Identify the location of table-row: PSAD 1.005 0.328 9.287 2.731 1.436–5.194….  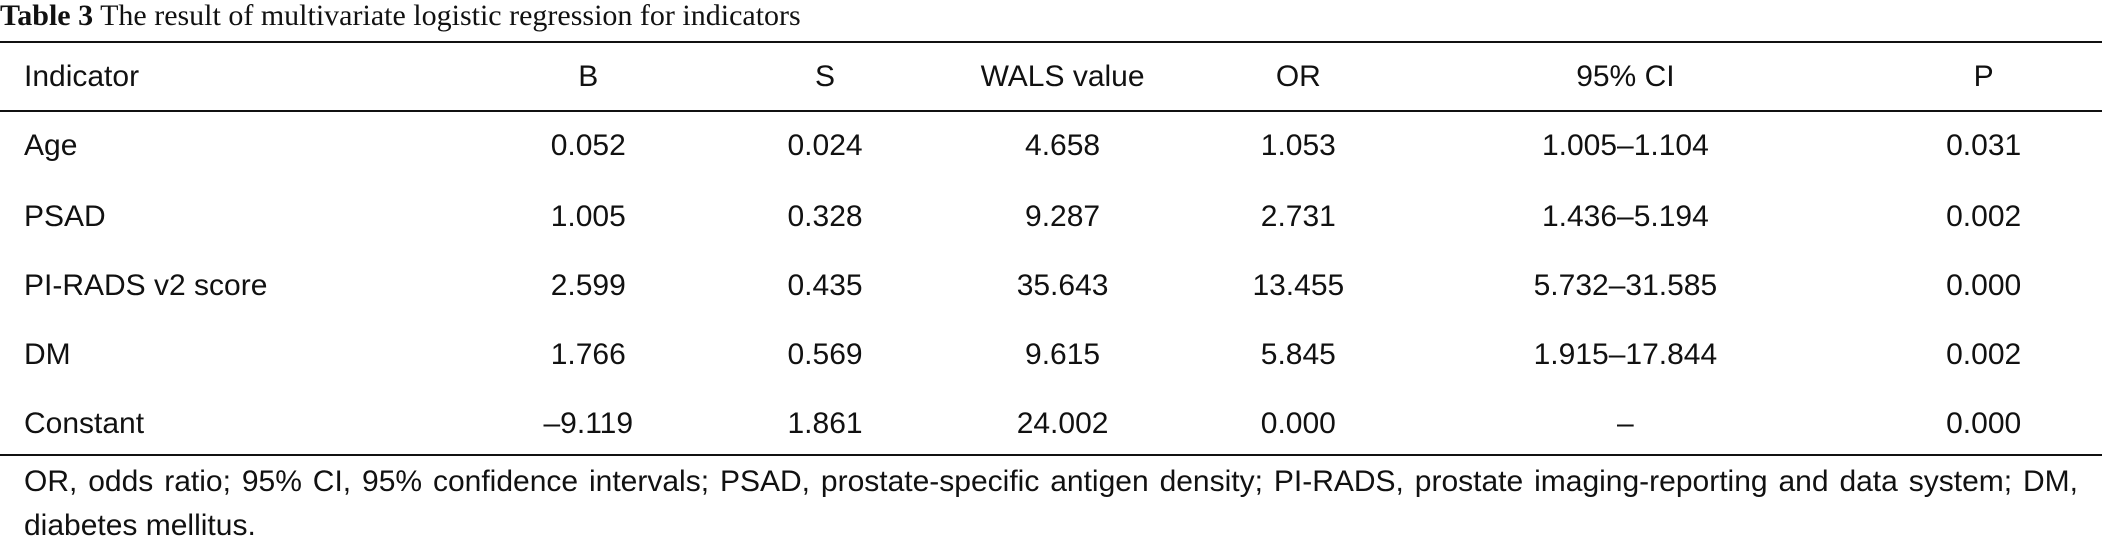
(1051, 216).